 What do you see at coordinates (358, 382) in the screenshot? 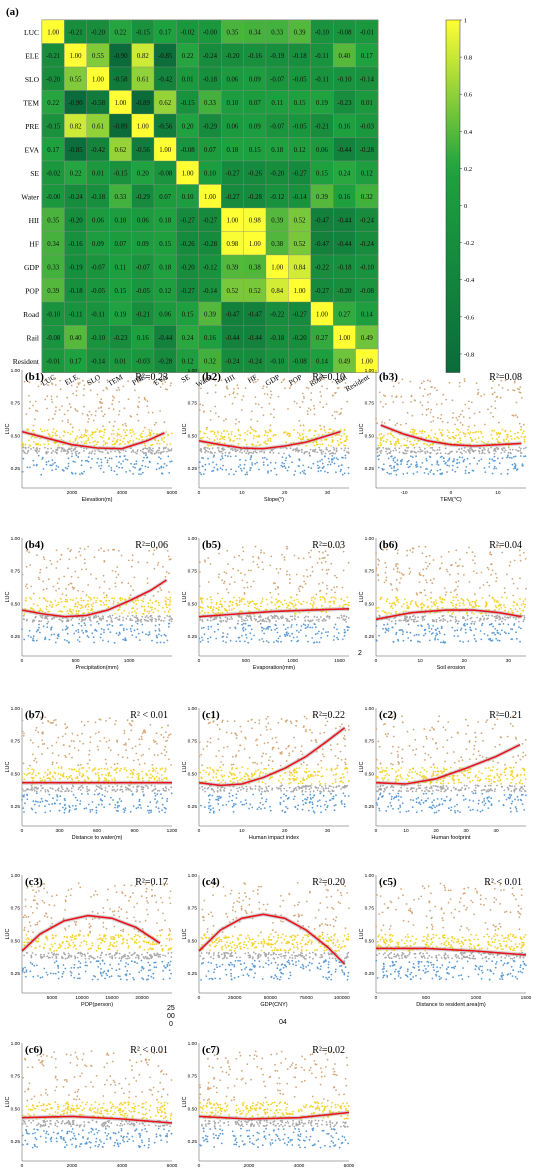
I see `col-label: Resident` at bounding box center [358, 382].